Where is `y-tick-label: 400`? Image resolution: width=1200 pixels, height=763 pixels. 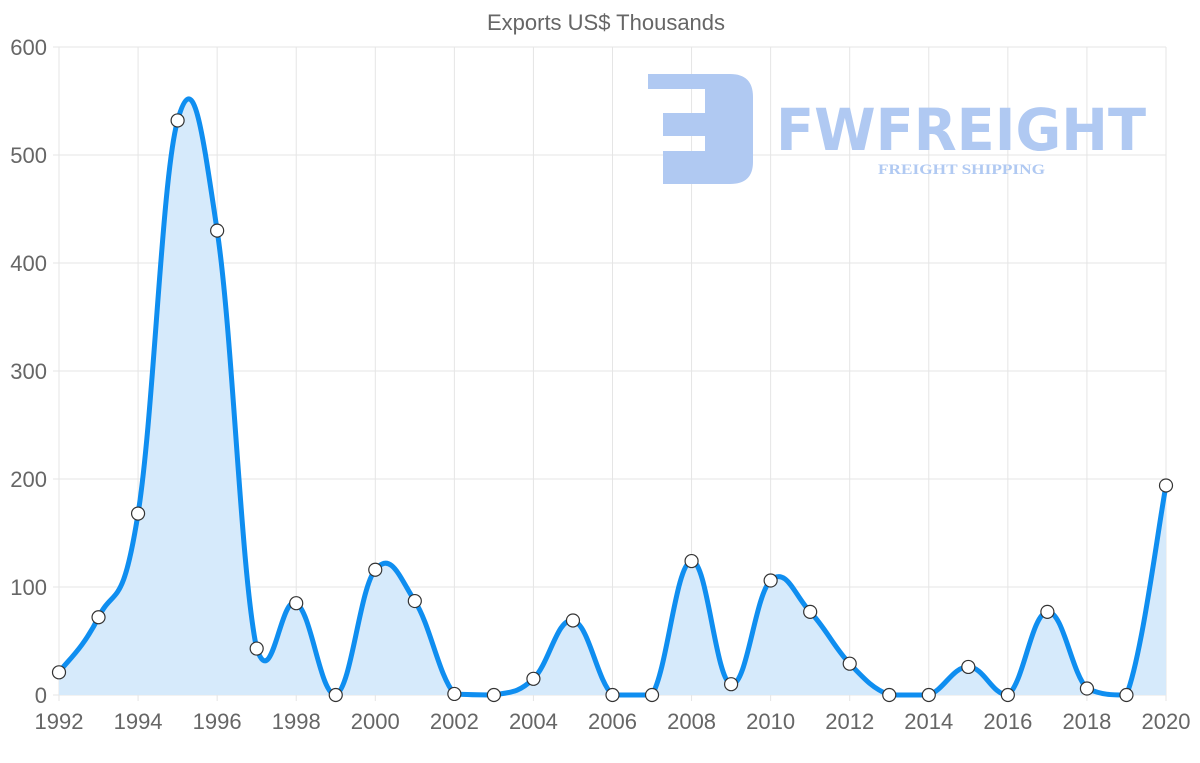 y-tick-label: 400 is located at coordinates (28, 263).